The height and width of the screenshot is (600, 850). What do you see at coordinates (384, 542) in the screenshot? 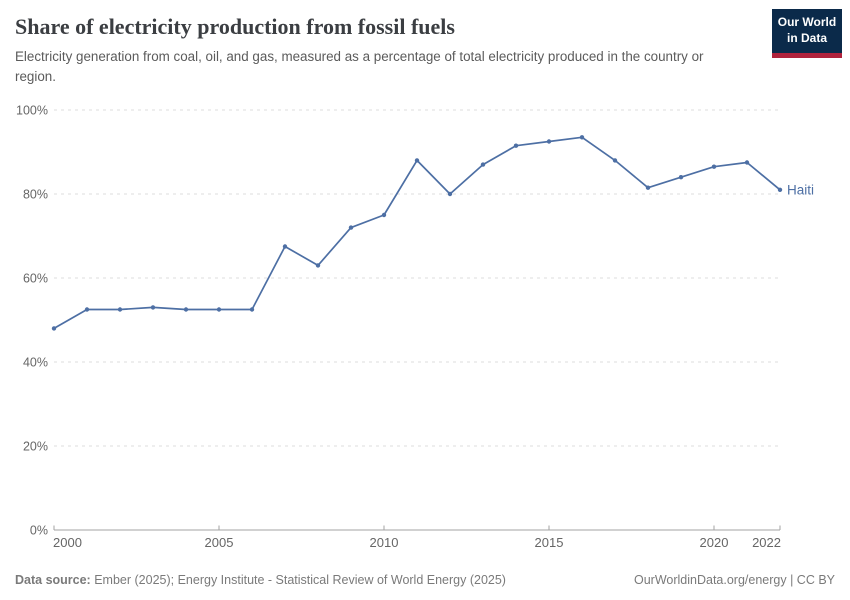
I see `x-tick-label: 2010` at bounding box center [384, 542].